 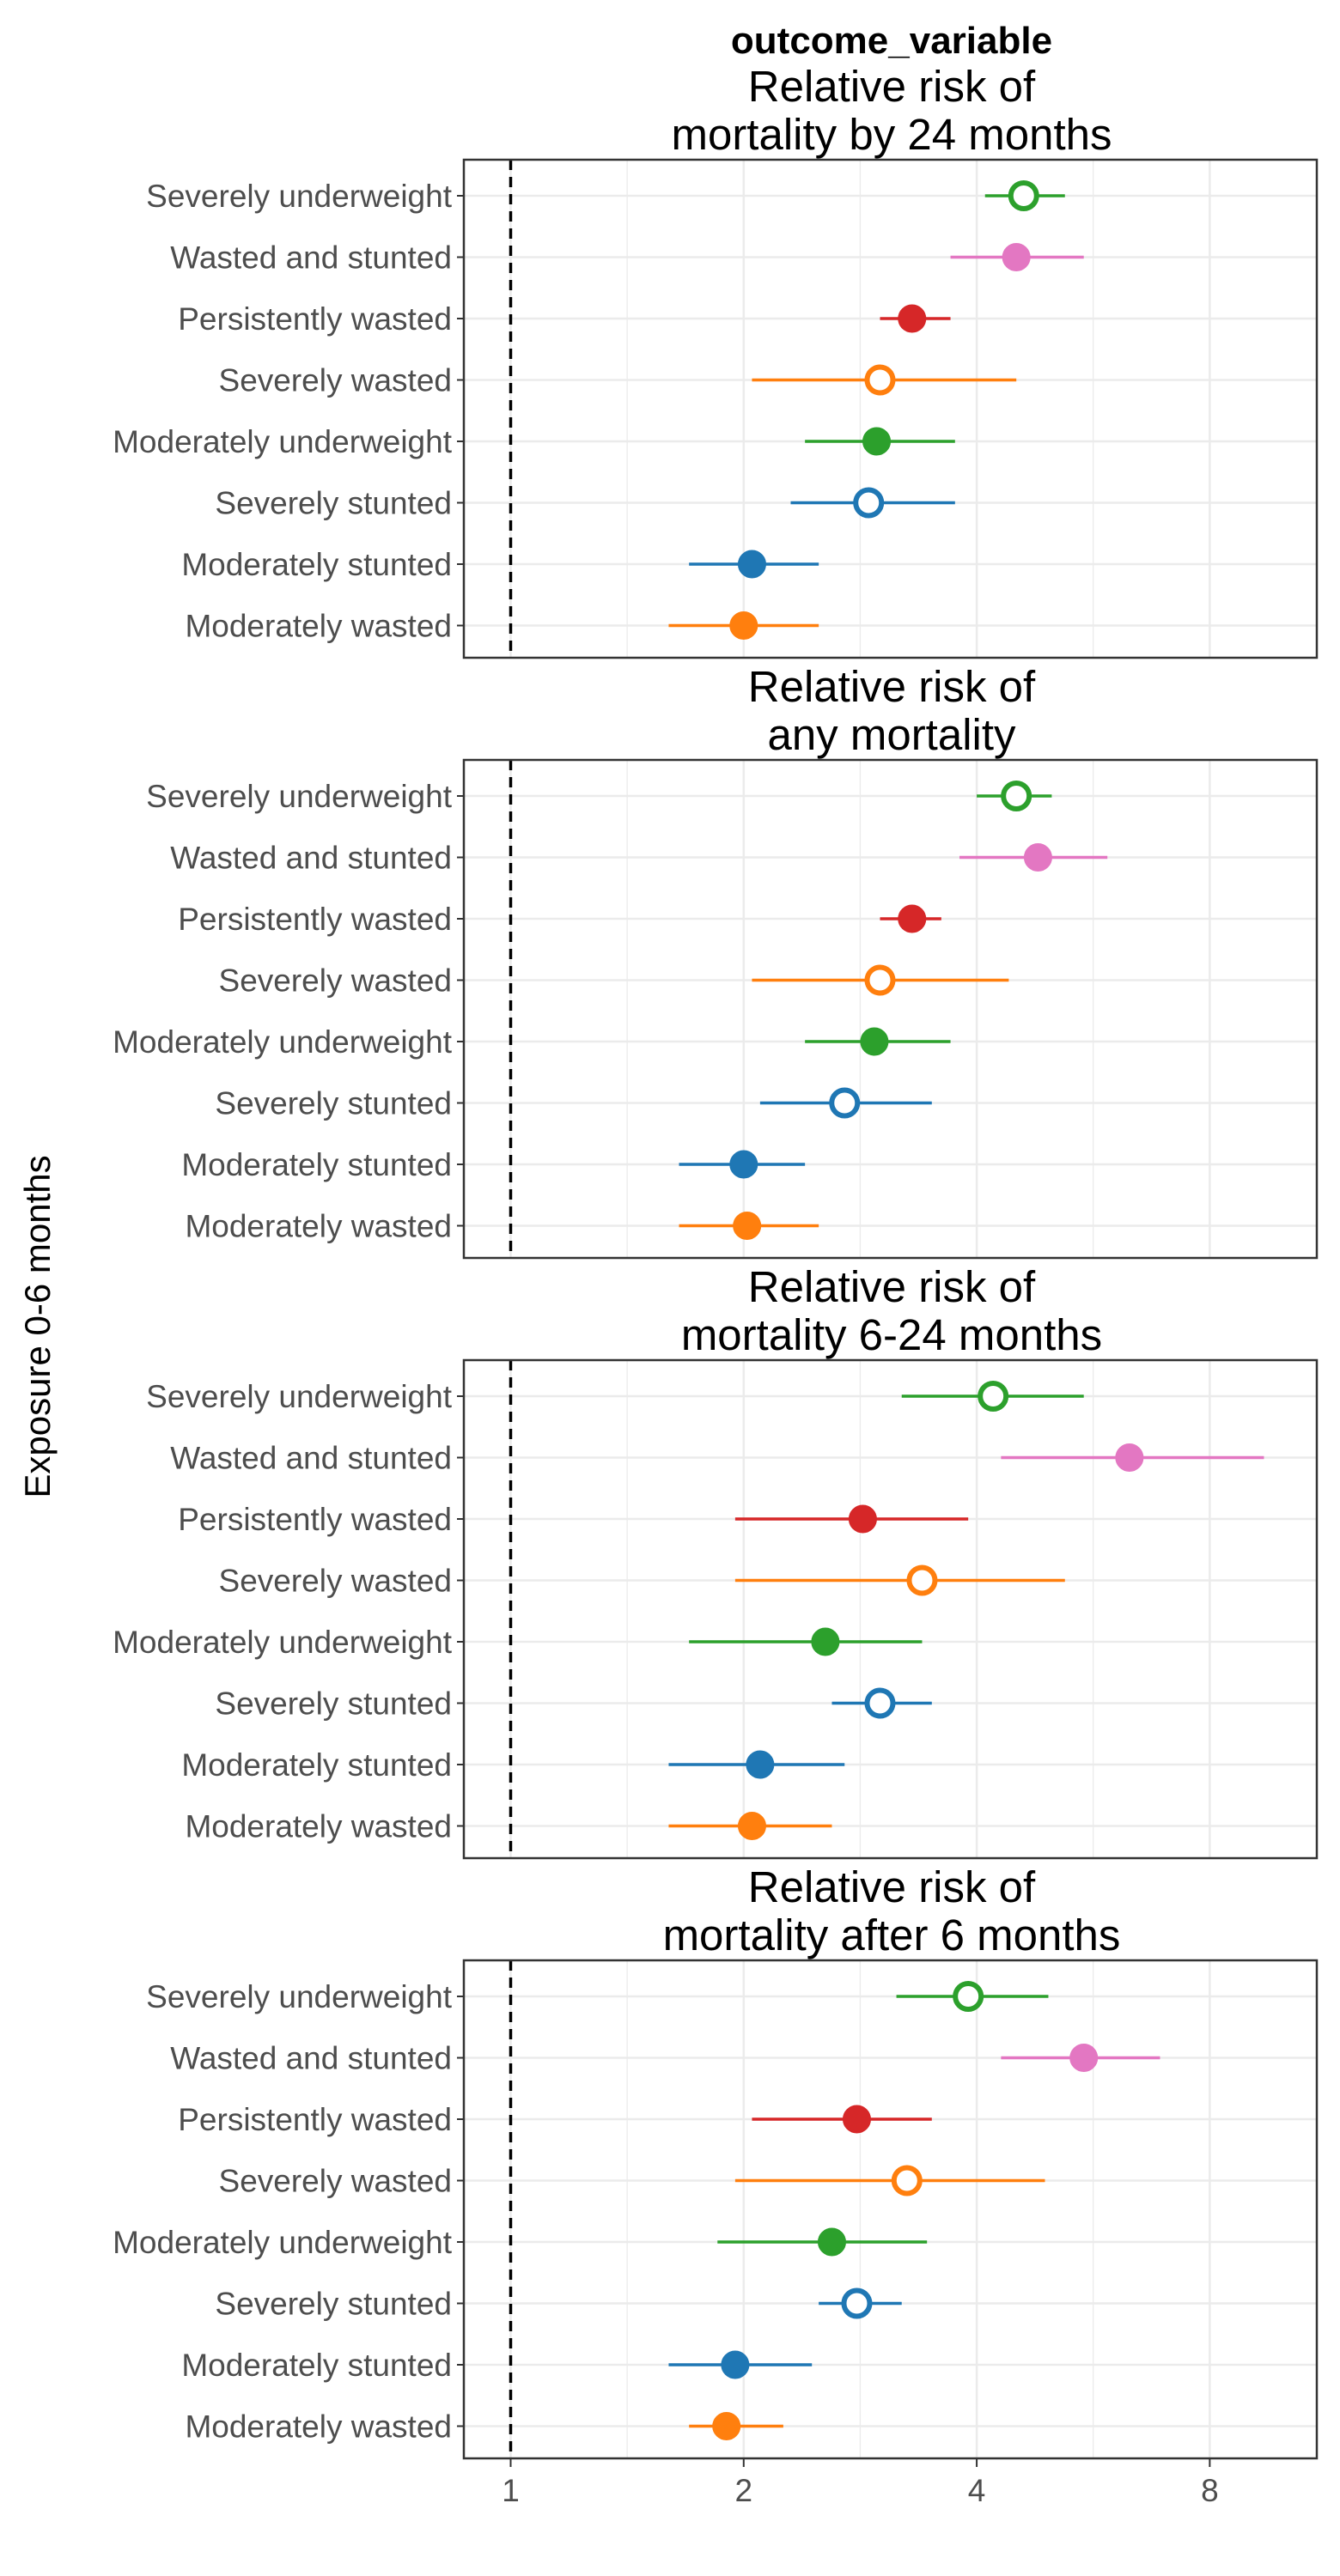 I want to click on strip-title: outcome_variable, so click(x=891, y=41).